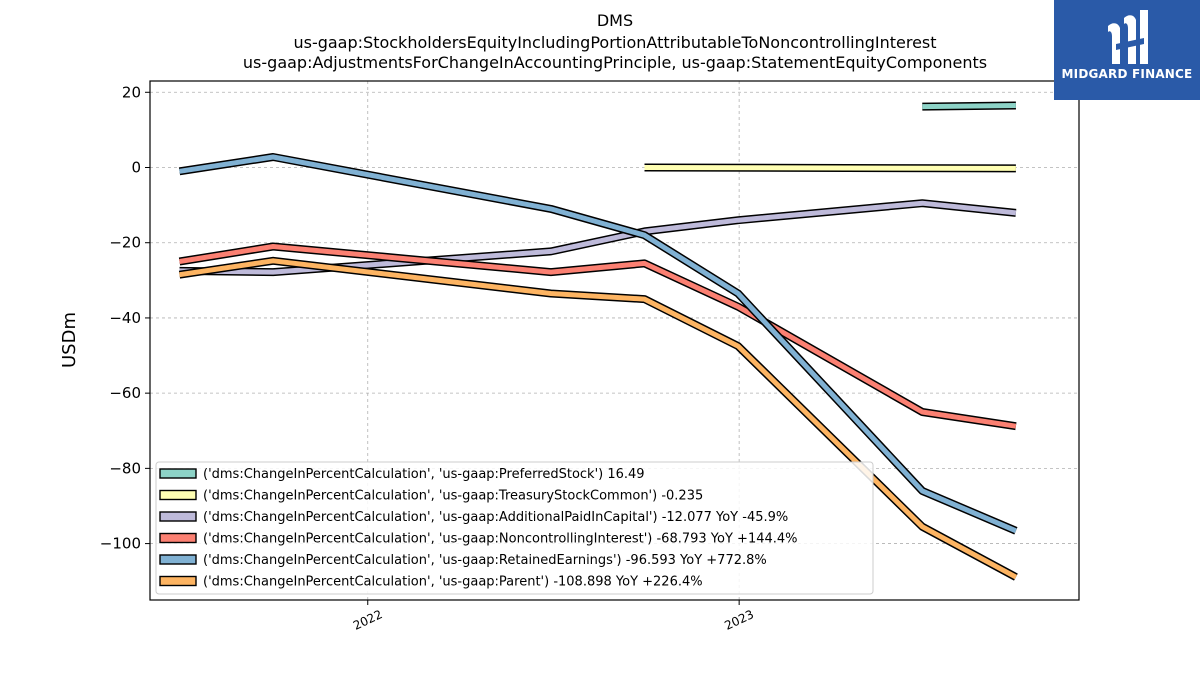 This screenshot has height=675, width=1200. What do you see at coordinates (739, 620) in the screenshot?
I see `x-tick-label: 2023` at bounding box center [739, 620].